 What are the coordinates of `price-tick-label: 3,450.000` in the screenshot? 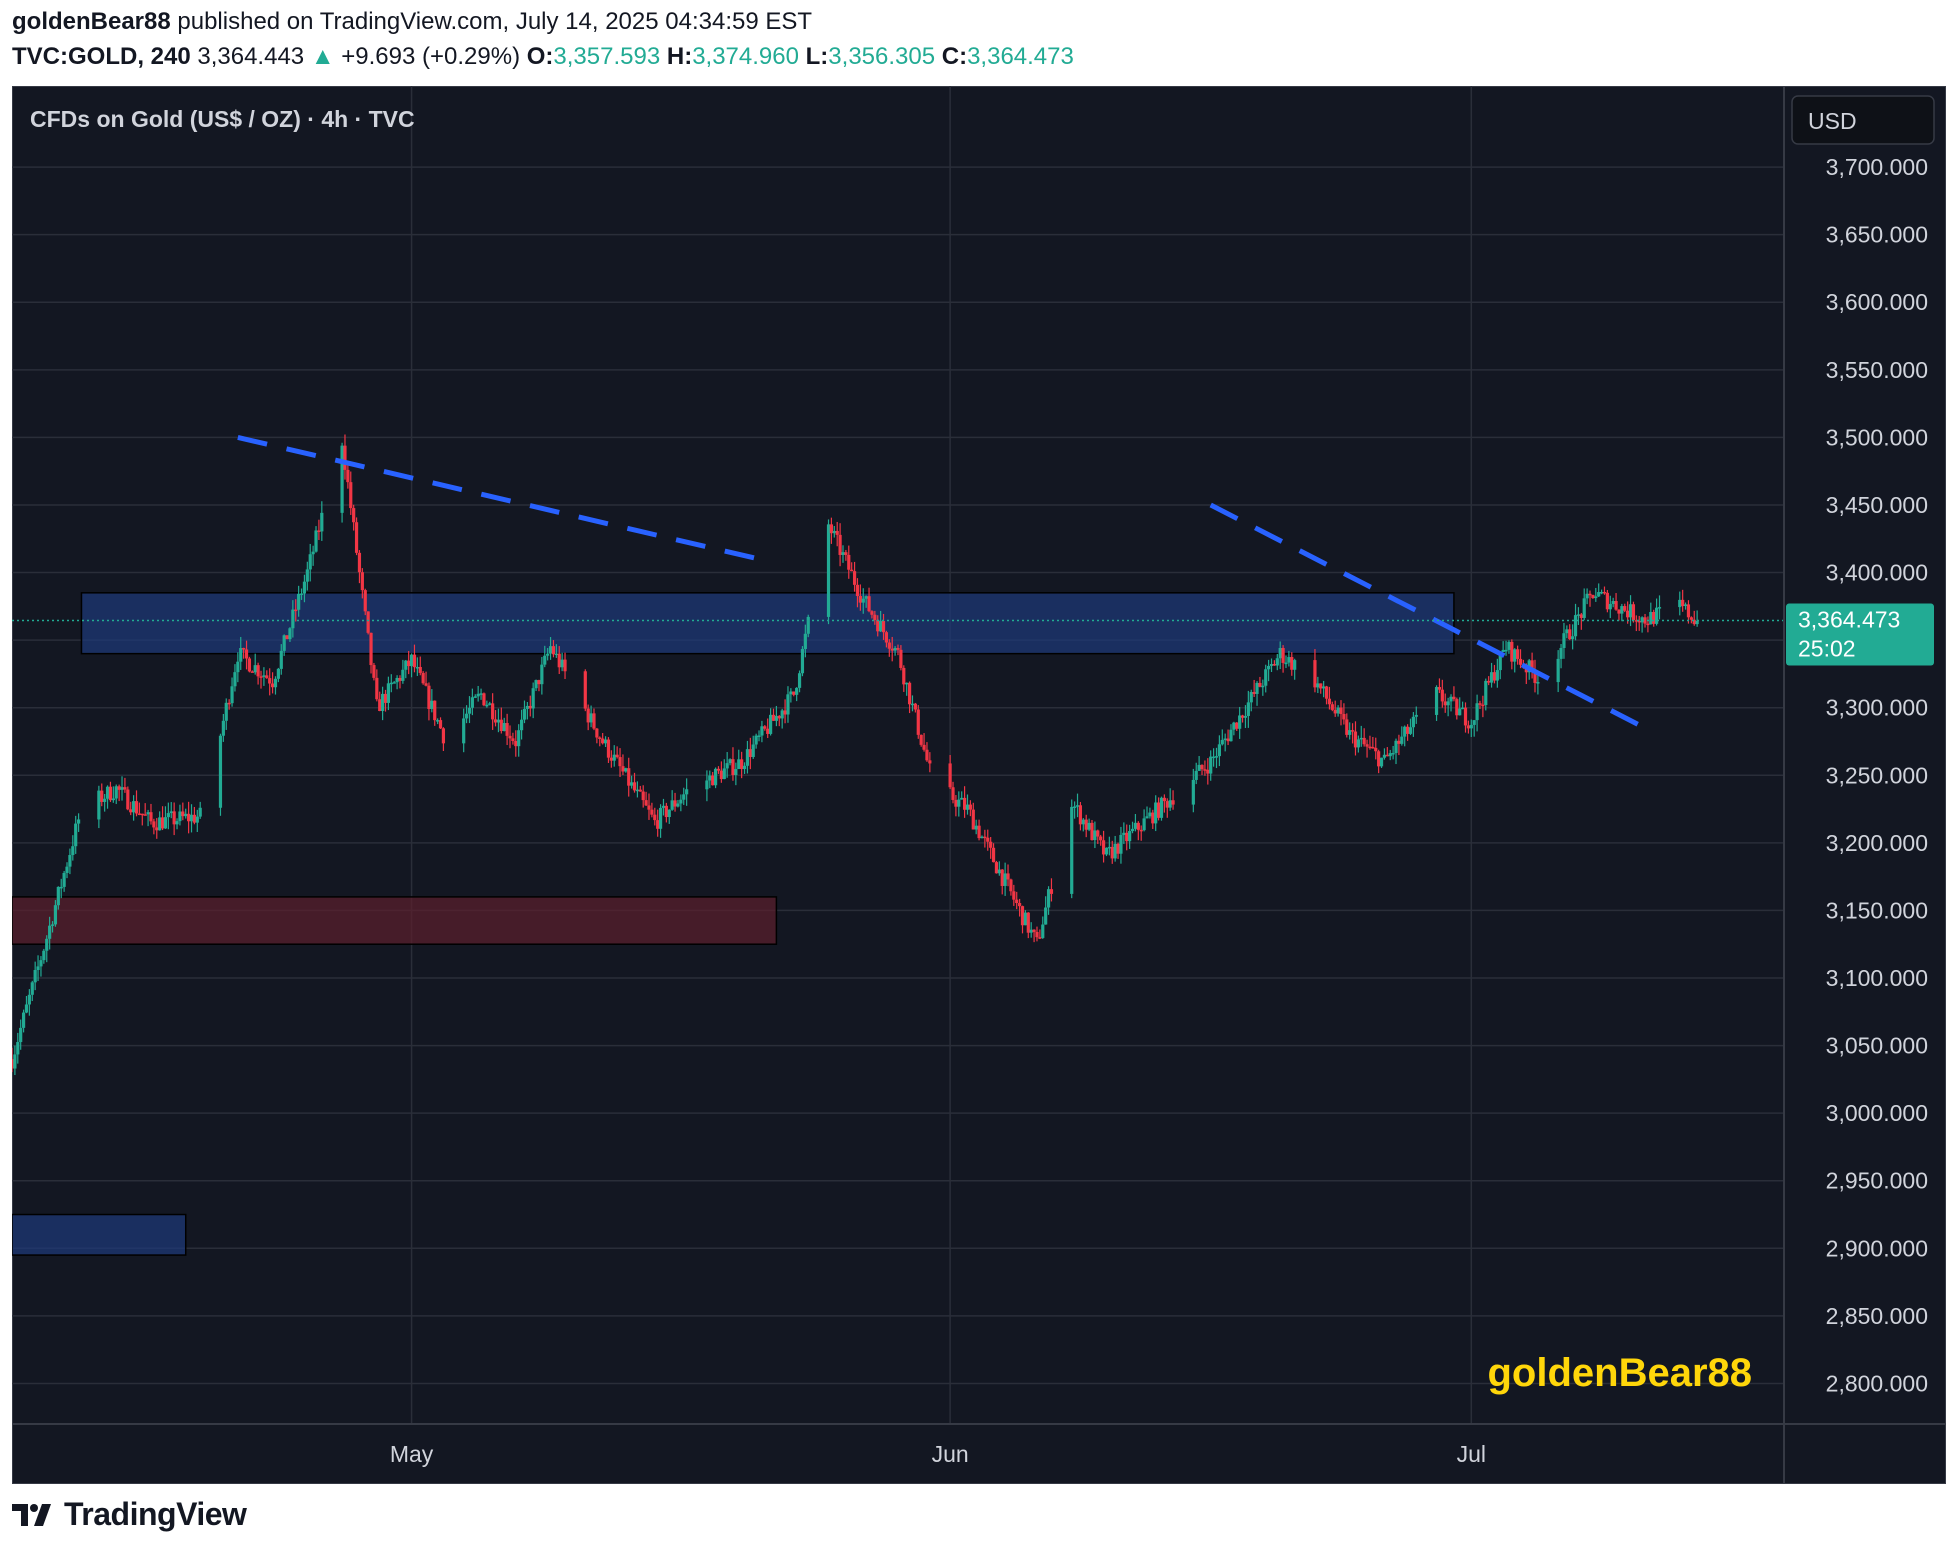 It's located at (1877, 505).